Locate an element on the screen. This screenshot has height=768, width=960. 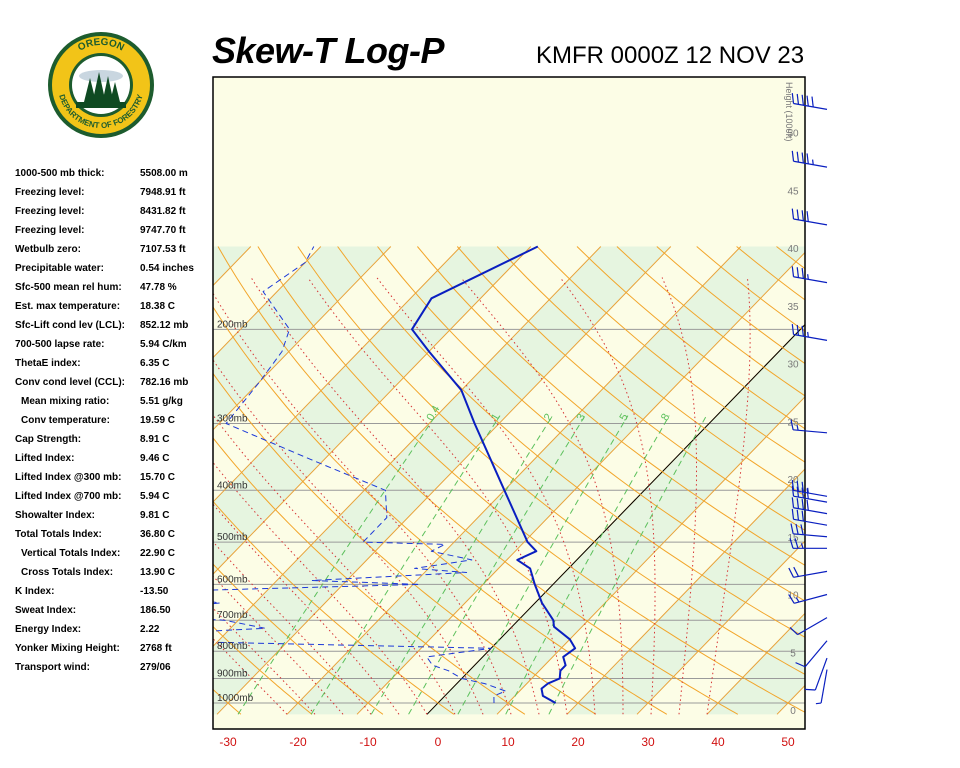
index-row: Yonker Mixing Height: 2768 ft is located at coordinates (115, 652).